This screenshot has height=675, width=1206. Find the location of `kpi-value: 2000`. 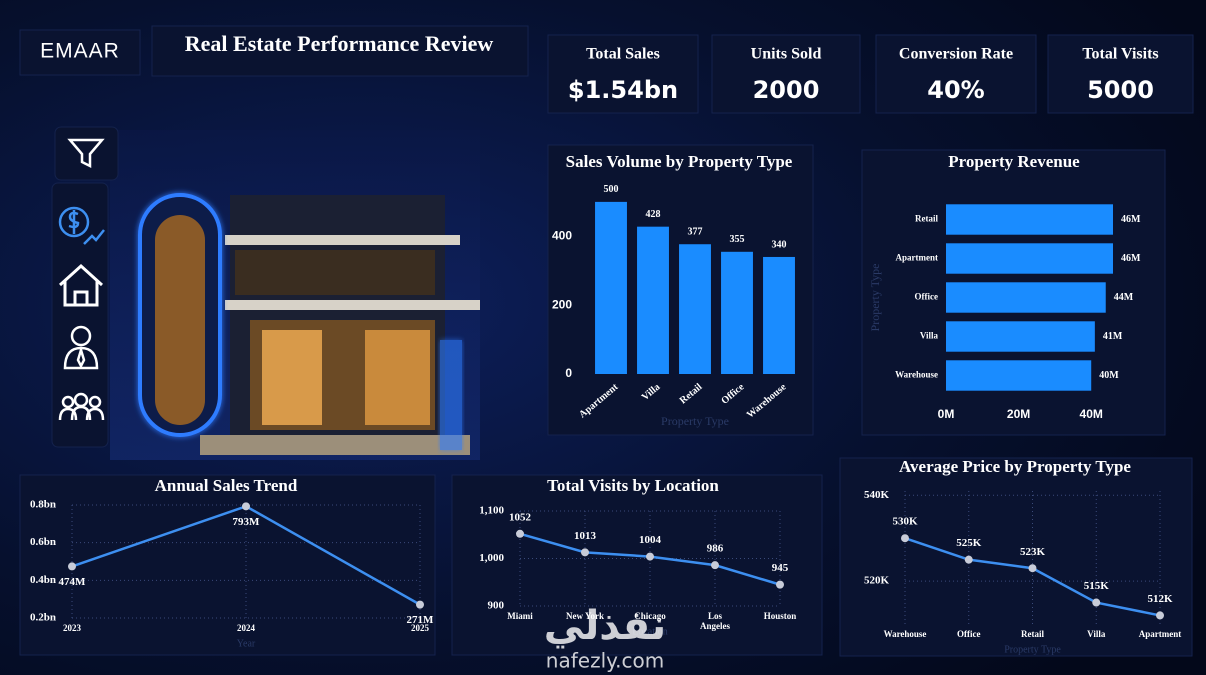

kpi-value: 2000 is located at coordinates (786, 90).